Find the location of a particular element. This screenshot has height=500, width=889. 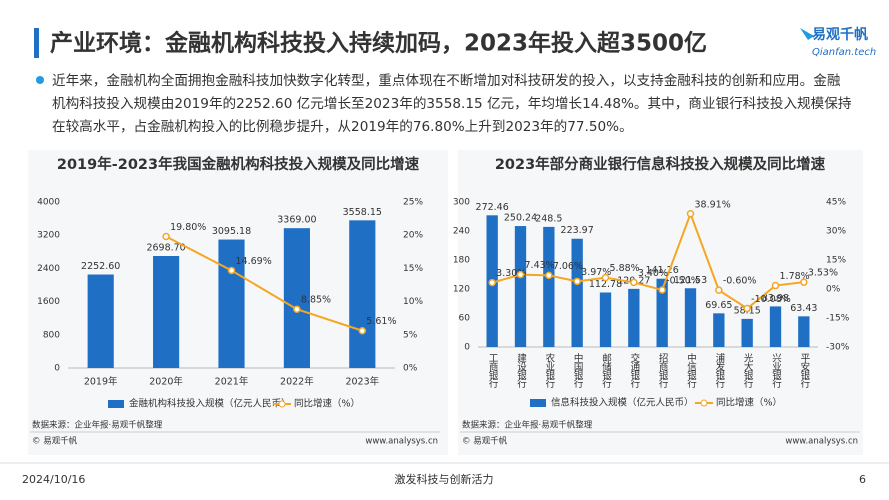

line-value-label: -10.08% is located at coordinates (771, 299).